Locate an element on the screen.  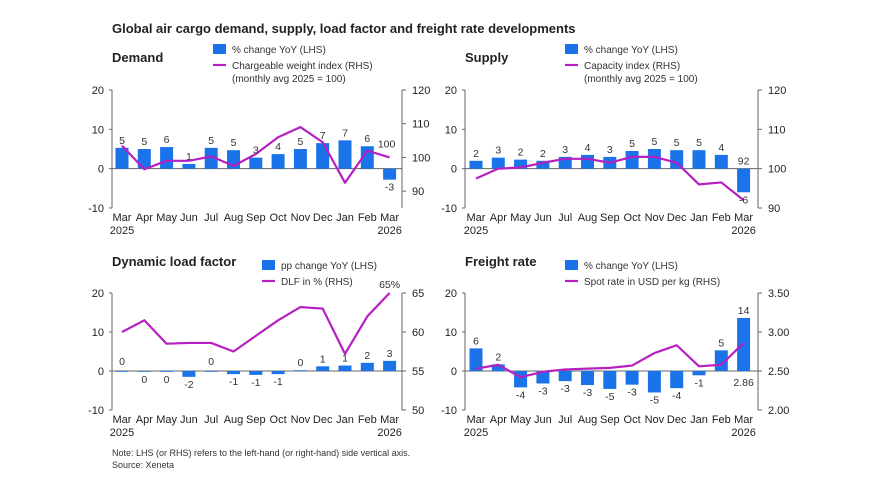
bar-data-label: -2 is located at coordinates (188, 385).